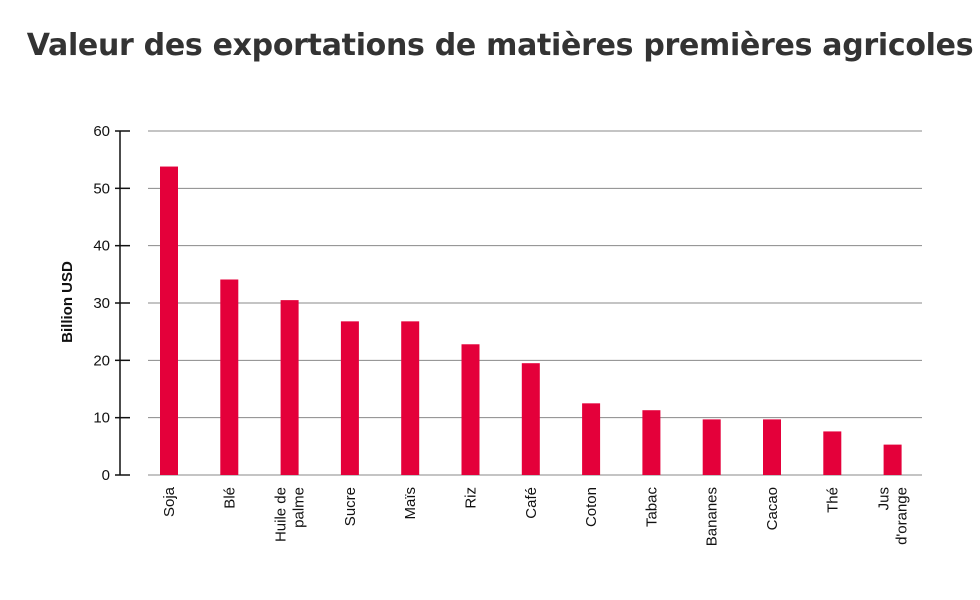 Image resolution: width=980 pixels, height=600 pixels. I want to click on y-tick-label: 60, so click(101, 131).